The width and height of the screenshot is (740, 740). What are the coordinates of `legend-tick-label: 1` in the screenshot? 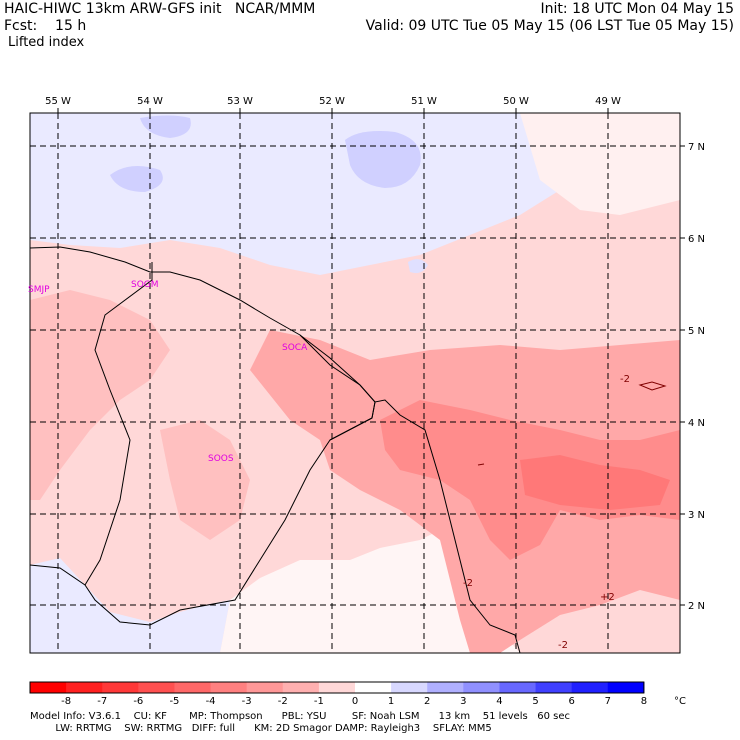 It's located at (391, 701).